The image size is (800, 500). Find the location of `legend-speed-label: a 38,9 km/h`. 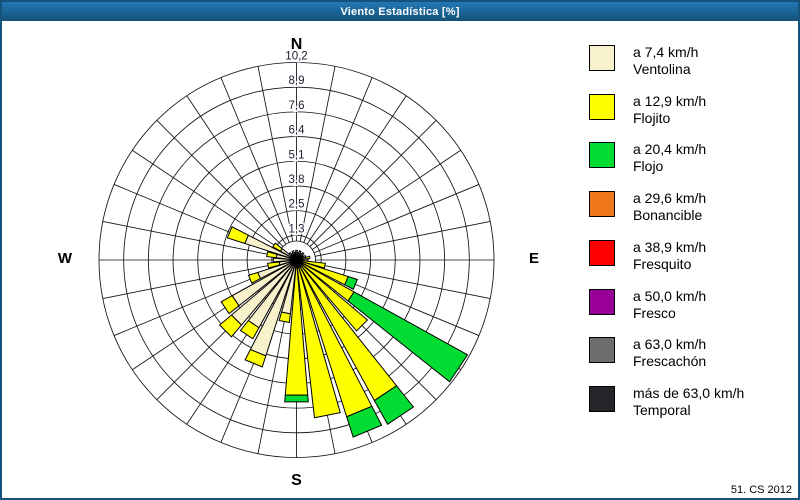

legend-speed-label: a 38,9 km/h is located at coordinates (670, 246).